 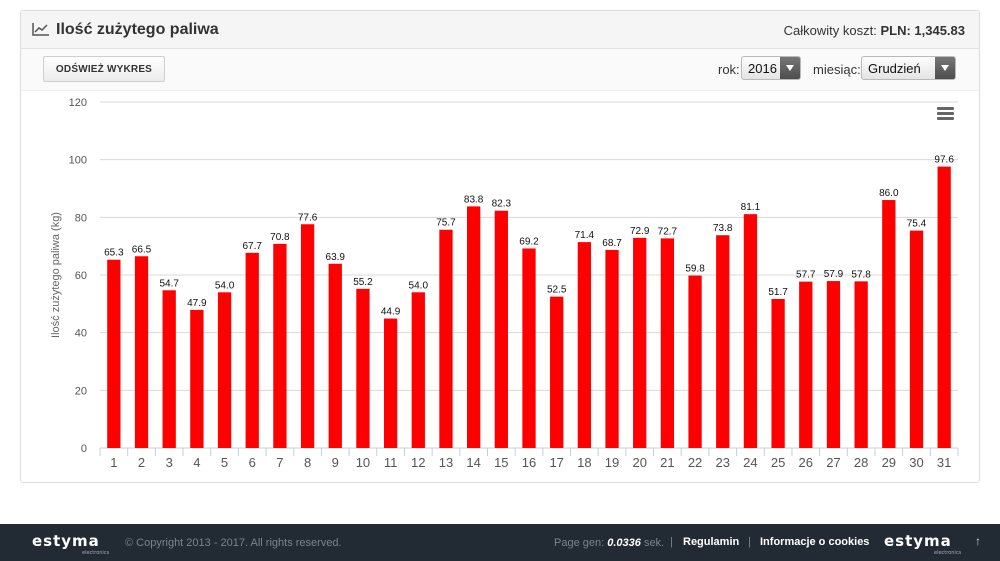 I want to click on data-label: 77.6, so click(x=308, y=217).